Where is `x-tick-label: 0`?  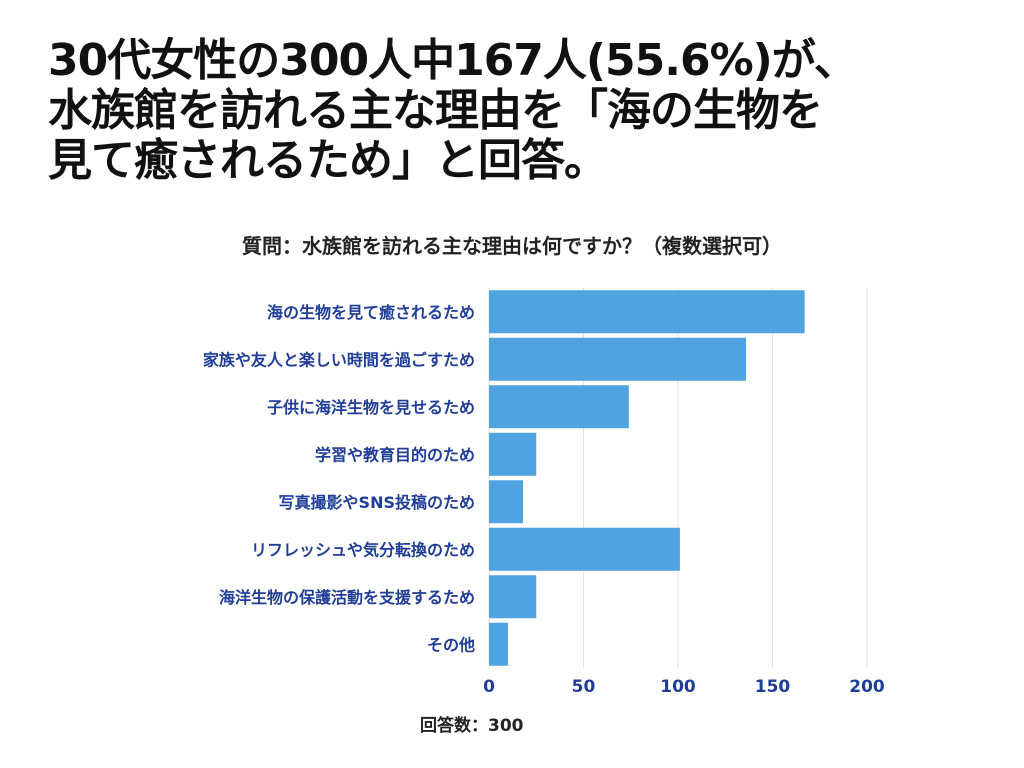
x-tick-label: 0 is located at coordinates (489, 687).